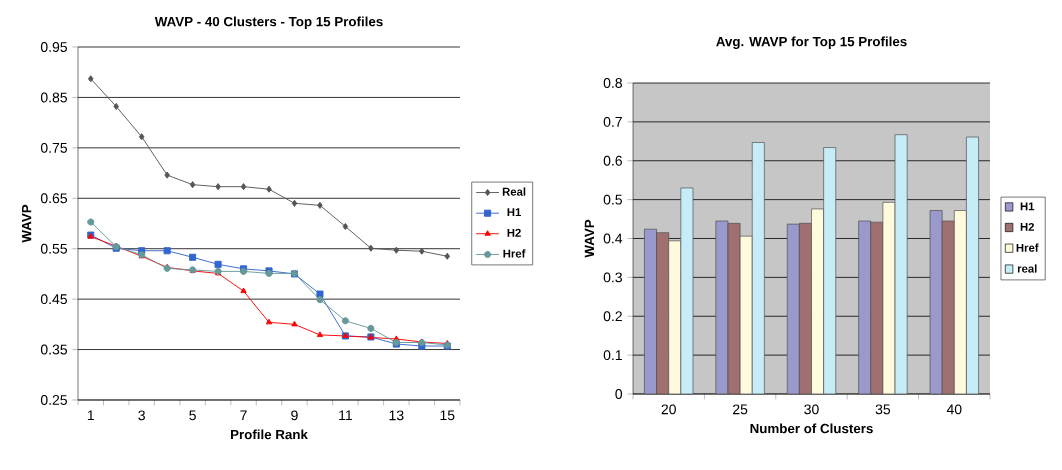 The height and width of the screenshot is (470, 1062). What do you see at coordinates (268, 22) in the screenshot?
I see `chart-title: WAVP - 40 Clusters - Top 15 Profiles` at bounding box center [268, 22].